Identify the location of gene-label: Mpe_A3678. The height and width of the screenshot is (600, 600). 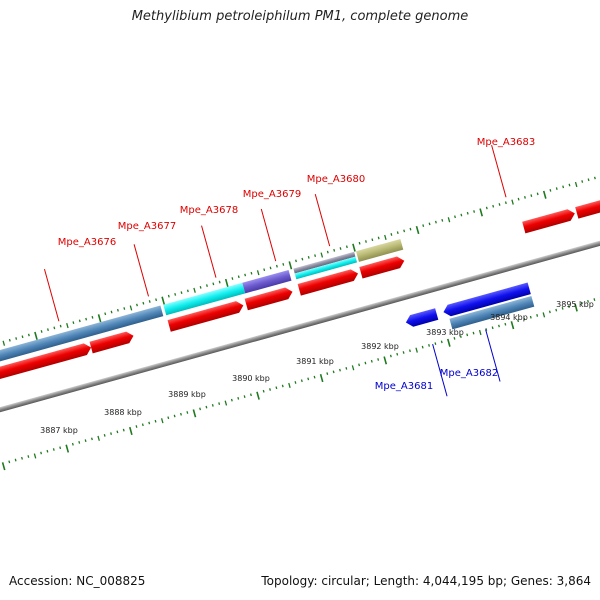
(209, 210).